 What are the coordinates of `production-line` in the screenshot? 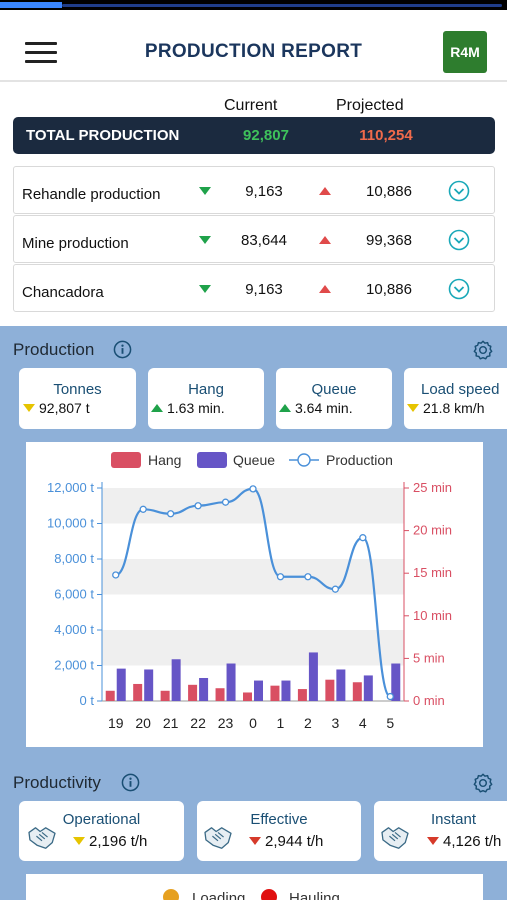 It's located at (253, 592).